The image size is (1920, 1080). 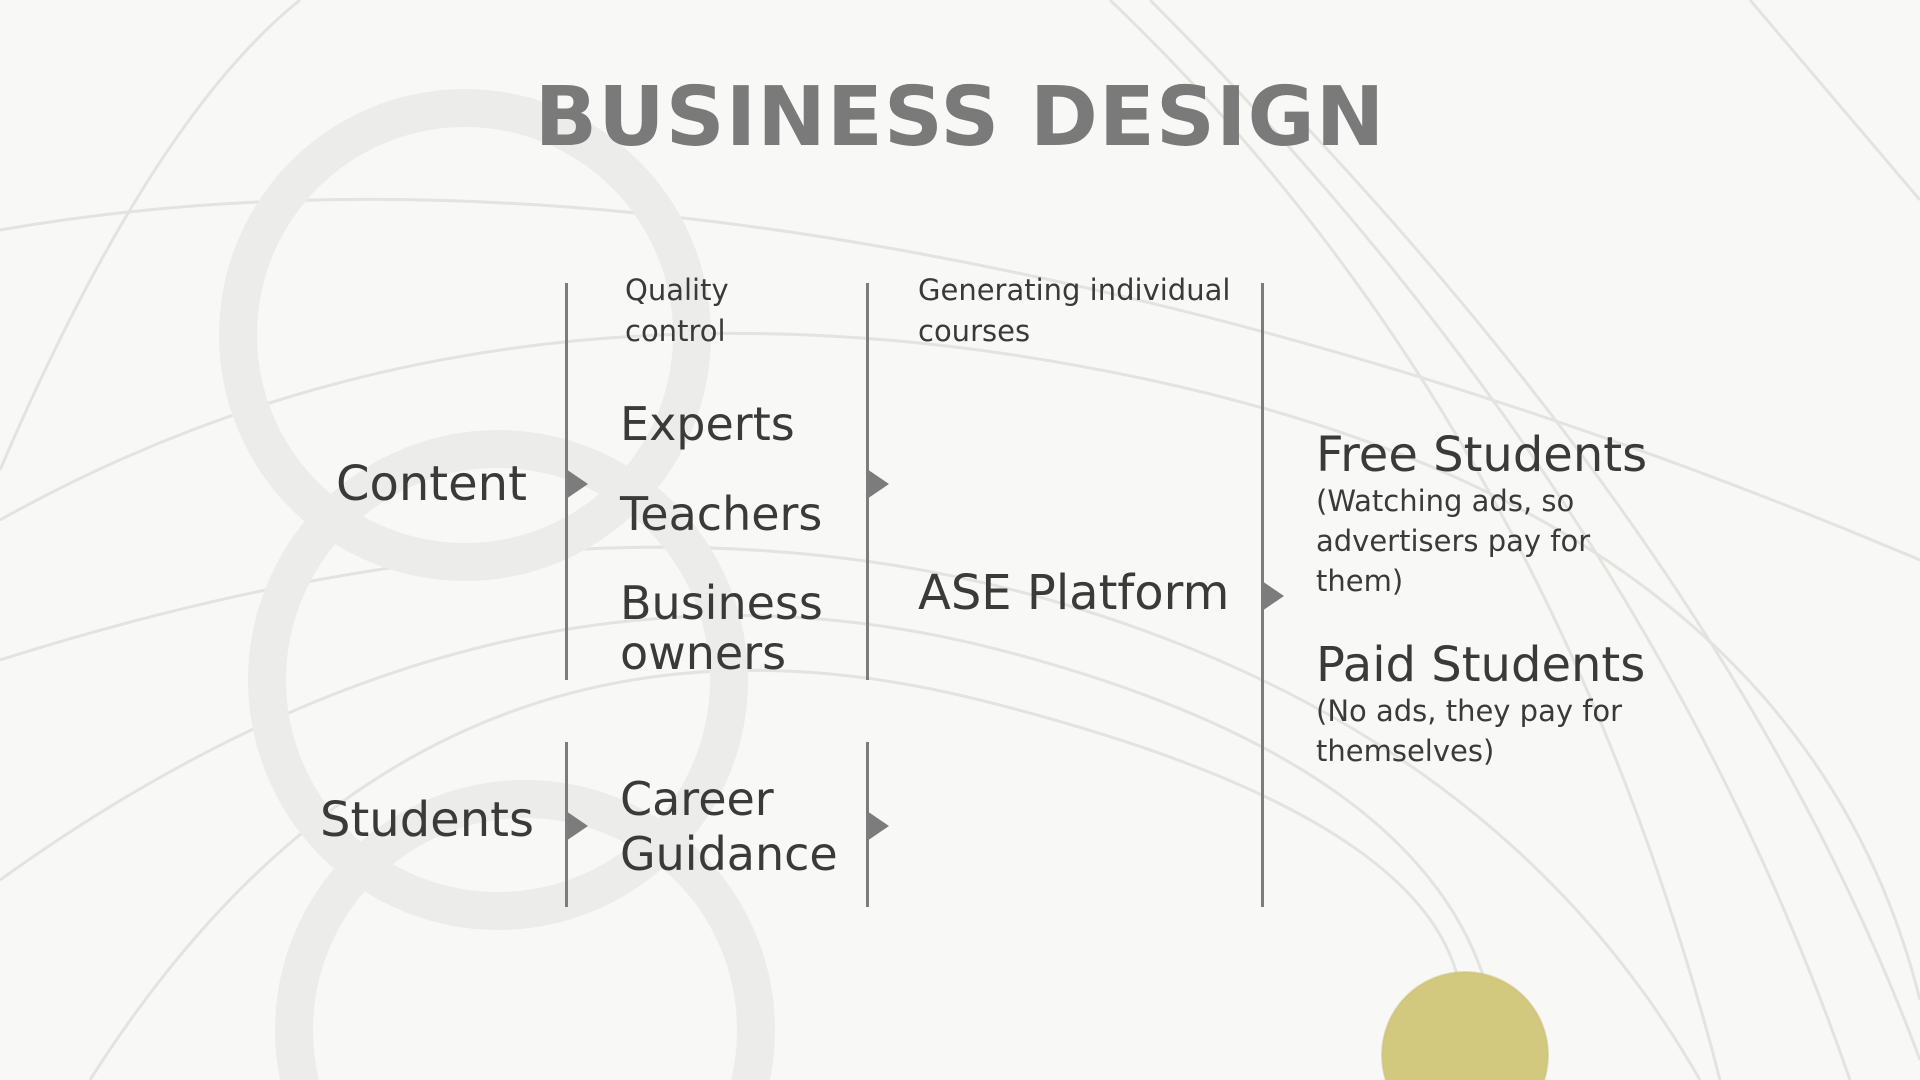 I want to click on free-students-title: Free Students, so click(x=1482, y=455).